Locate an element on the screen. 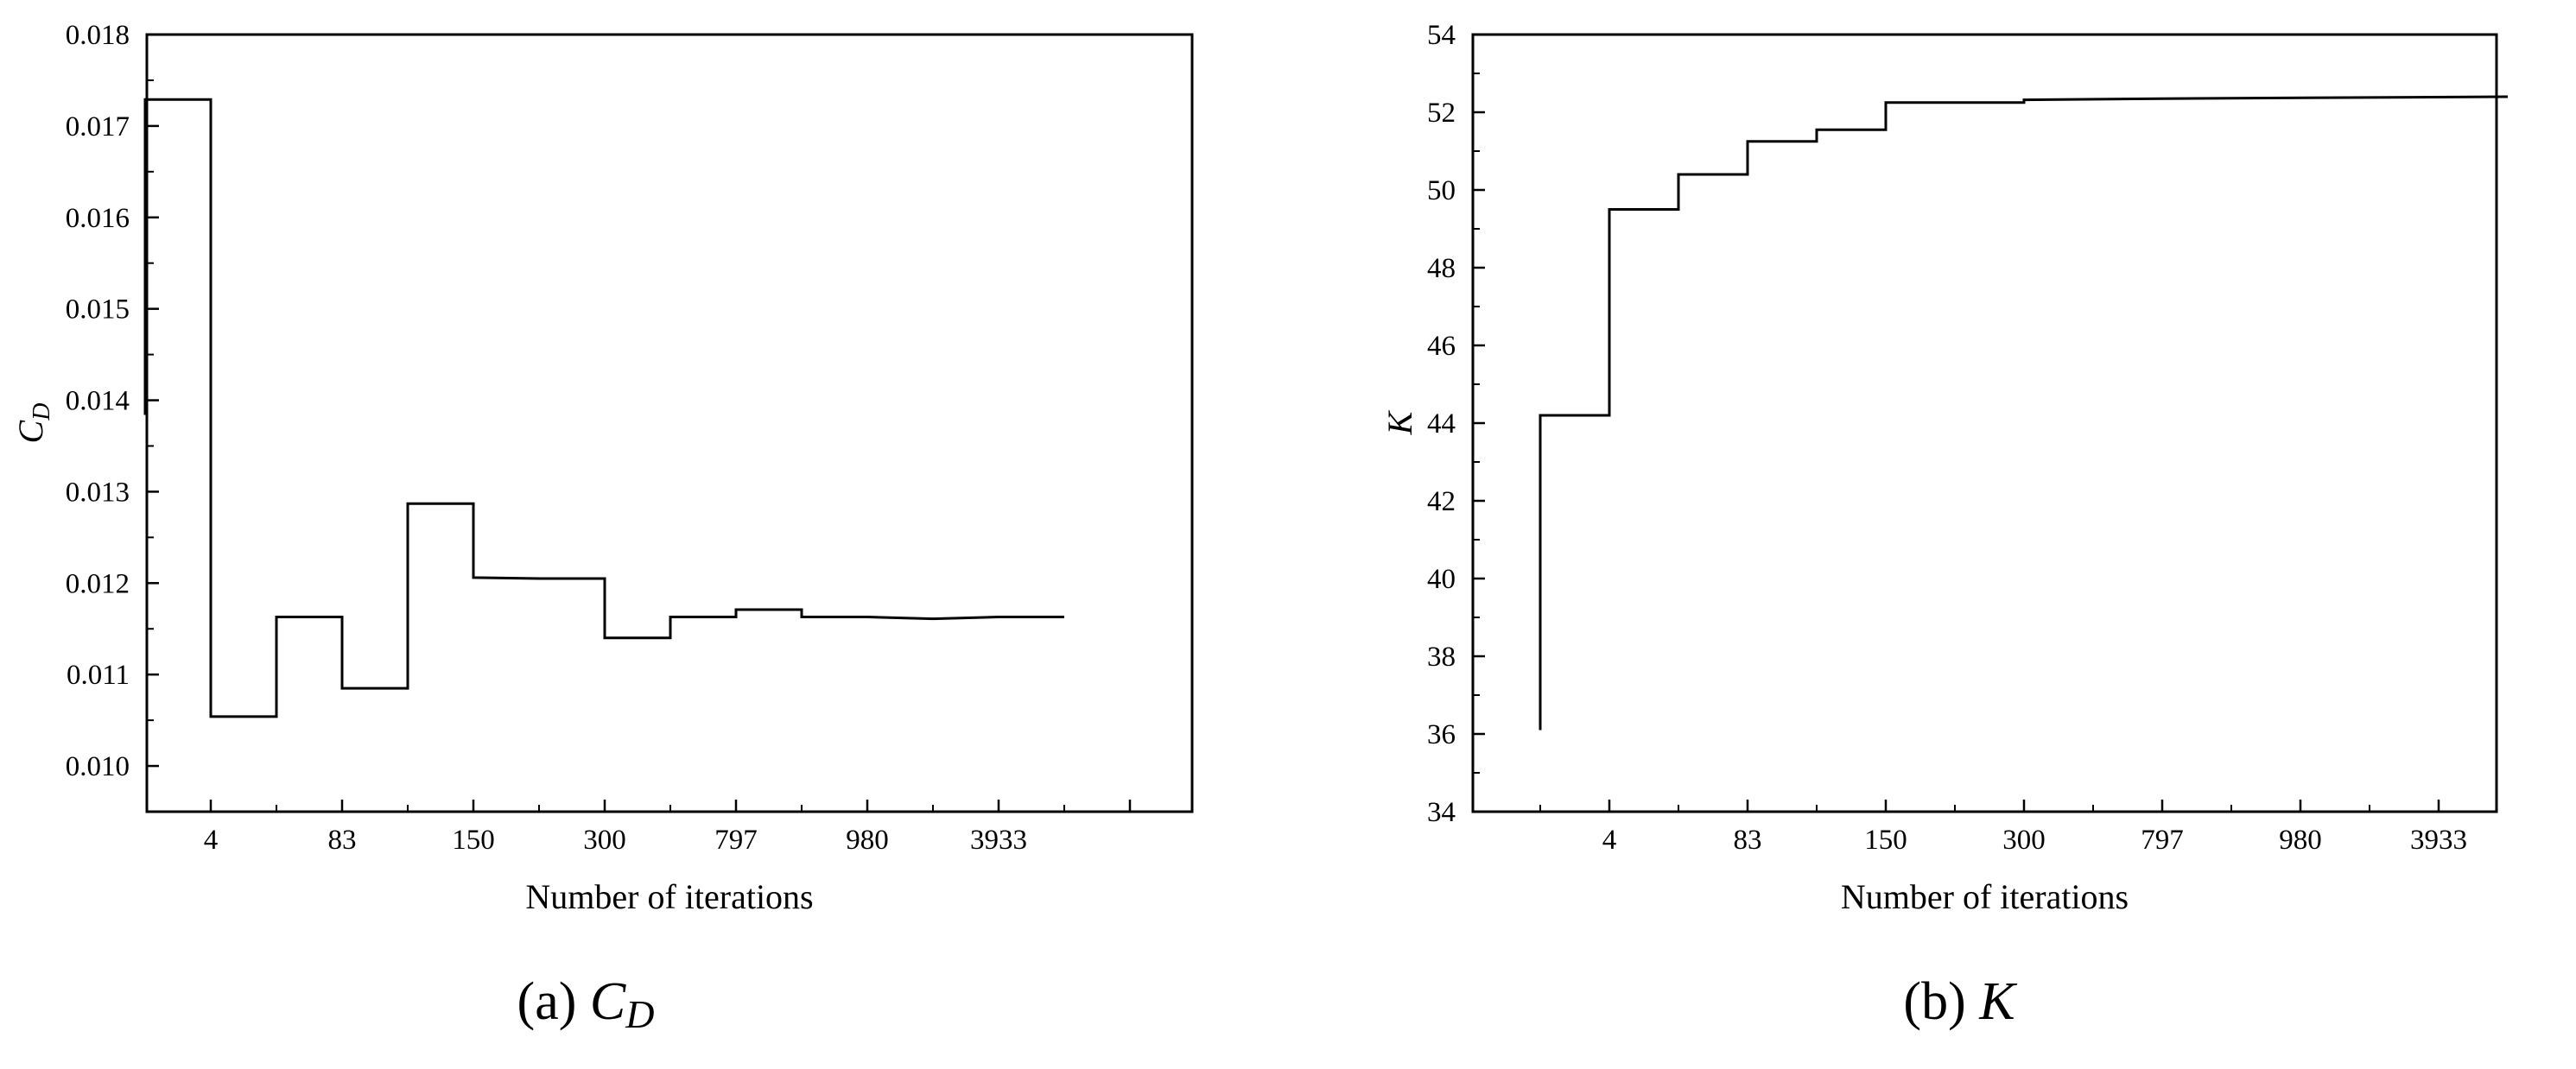 This screenshot has height=1069, width=2576. y-axis-label: K is located at coordinates (1399, 422).